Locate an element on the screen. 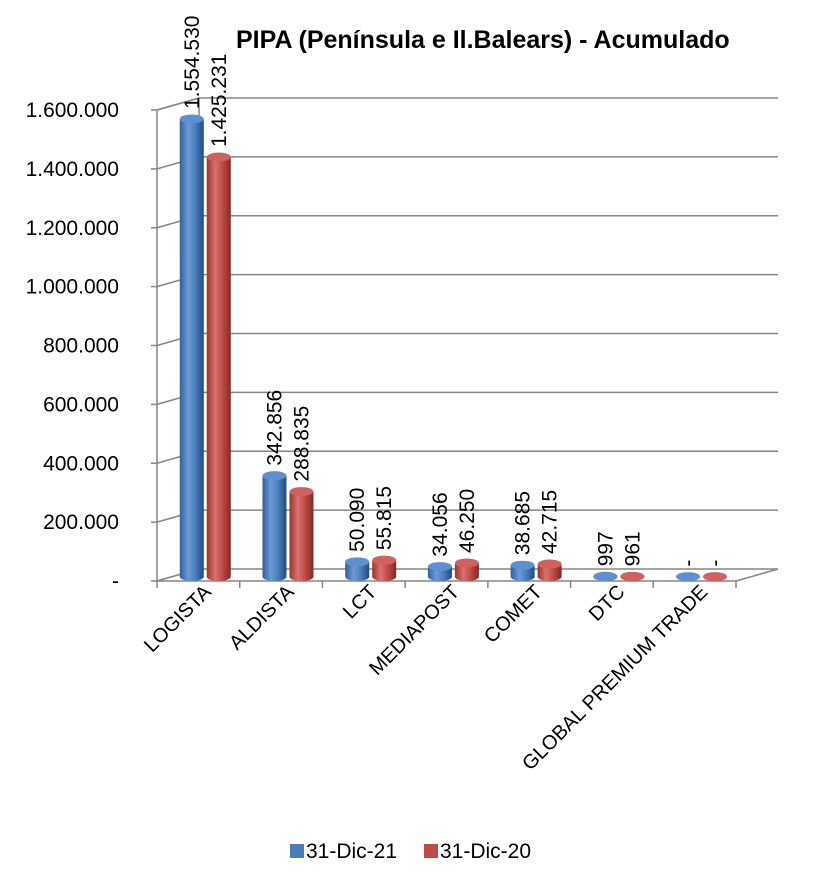  y-tick-label: 200.000 is located at coordinates (81, 522).